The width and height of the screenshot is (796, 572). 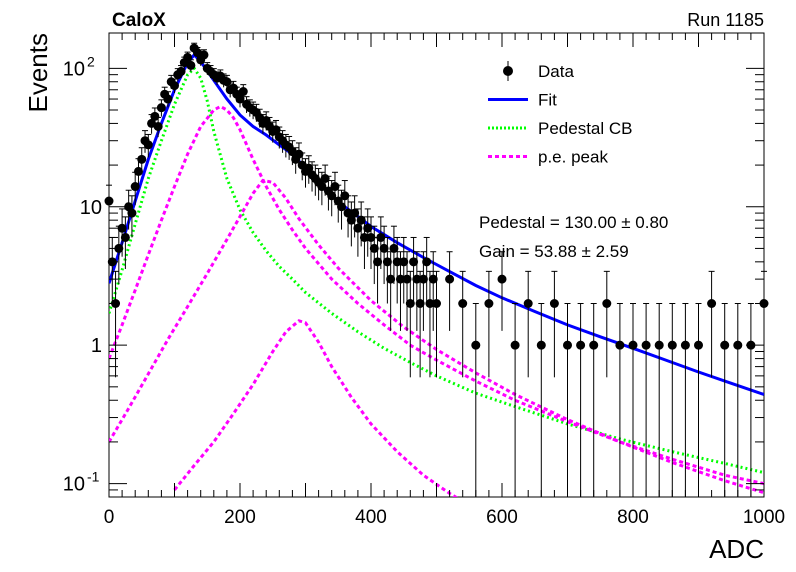 I want to click on legend: Data Fit Pedestal CB p.e. peak, so click(x=560, y=114).